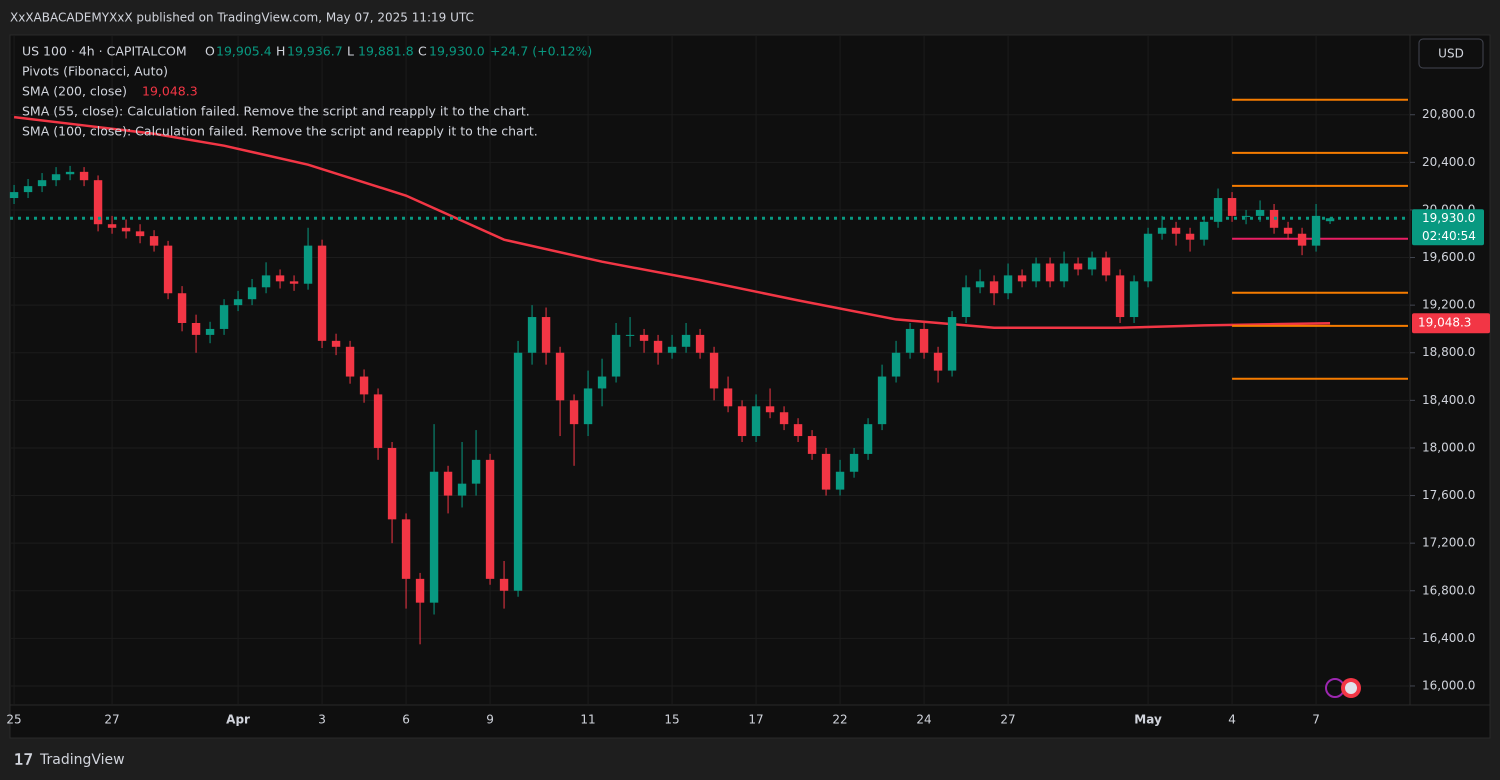  What do you see at coordinates (238, 720) in the screenshot?
I see `x-tick-label: Apr` at bounding box center [238, 720].